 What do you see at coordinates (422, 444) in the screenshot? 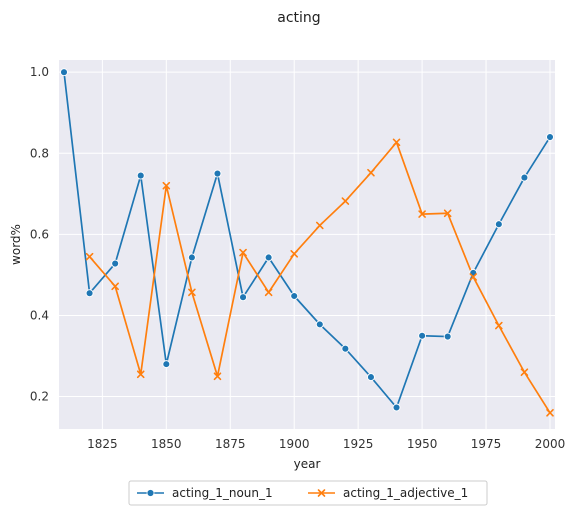
I see `x-tick-label: 1950` at bounding box center [422, 444].